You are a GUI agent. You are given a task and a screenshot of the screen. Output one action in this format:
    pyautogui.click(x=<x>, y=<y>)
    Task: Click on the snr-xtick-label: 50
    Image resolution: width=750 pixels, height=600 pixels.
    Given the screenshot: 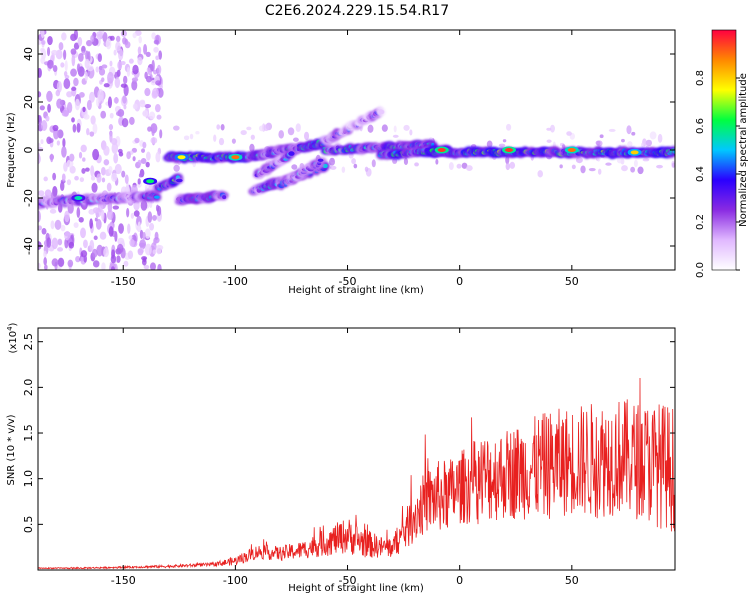 What is the action you would take?
    pyautogui.click(x=572, y=580)
    